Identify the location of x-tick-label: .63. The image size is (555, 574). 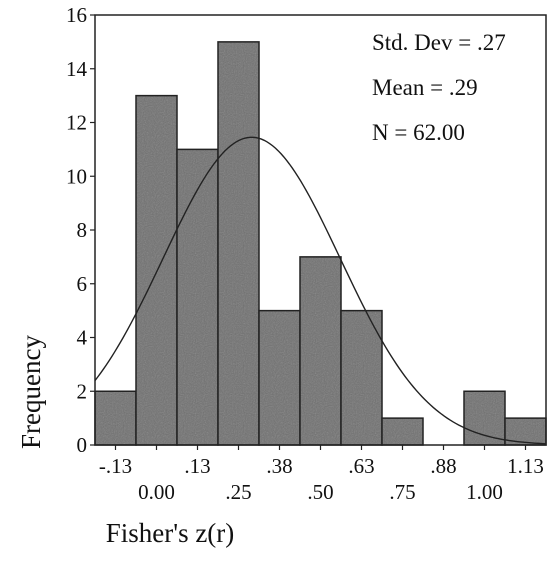
(361, 466).